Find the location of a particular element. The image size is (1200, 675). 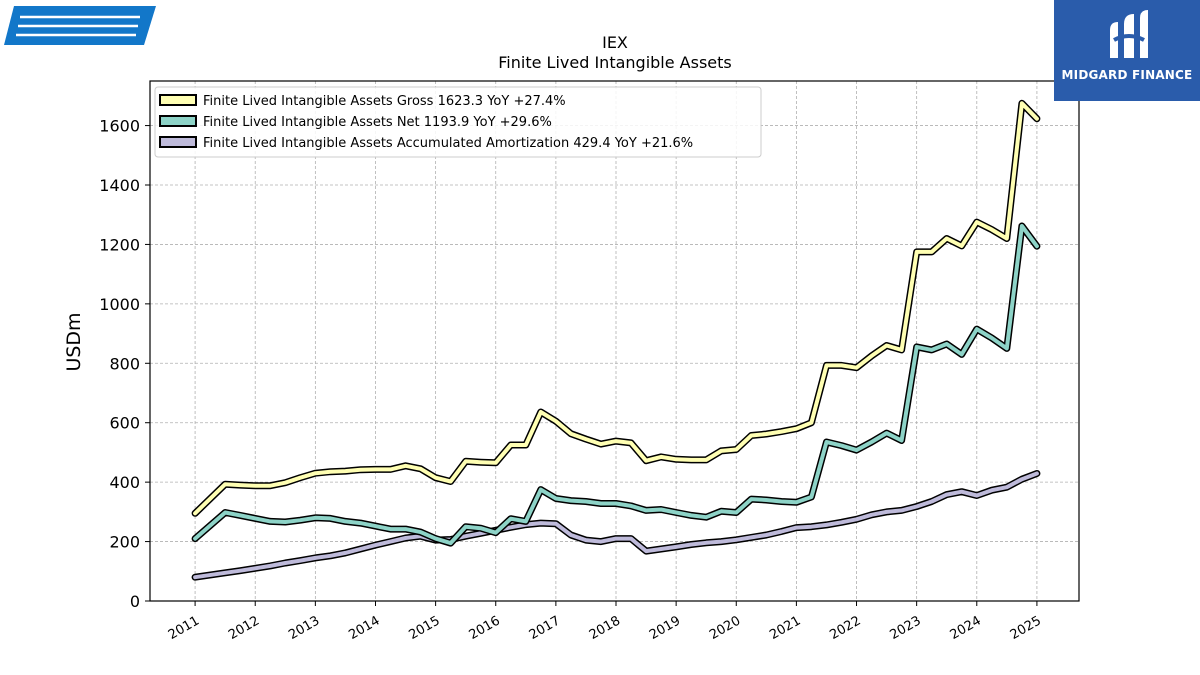

x-tick-label: 2023 is located at coordinates (905, 628).